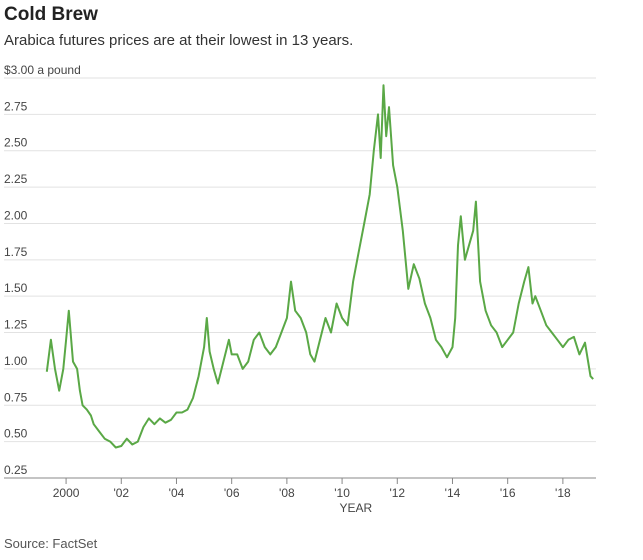 Image resolution: width=643 pixels, height=560 pixels. I want to click on y-tick-label: 1.25, so click(16, 325).